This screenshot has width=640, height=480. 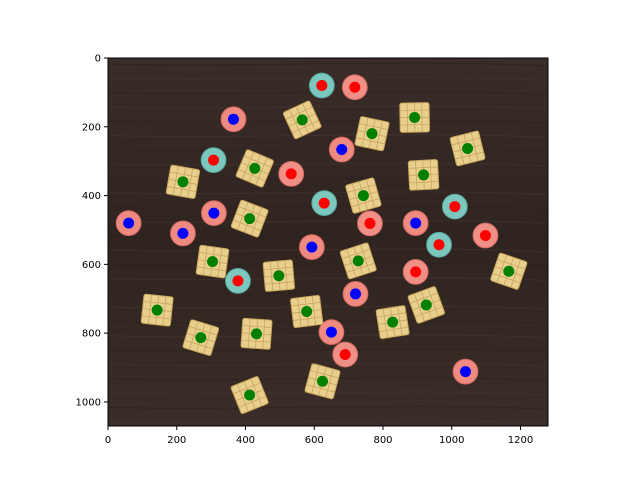 What do you see at coordinates (91, 334) in the screenshot?
I see `y-tick-label: 800` at bounding box center [91, 334].